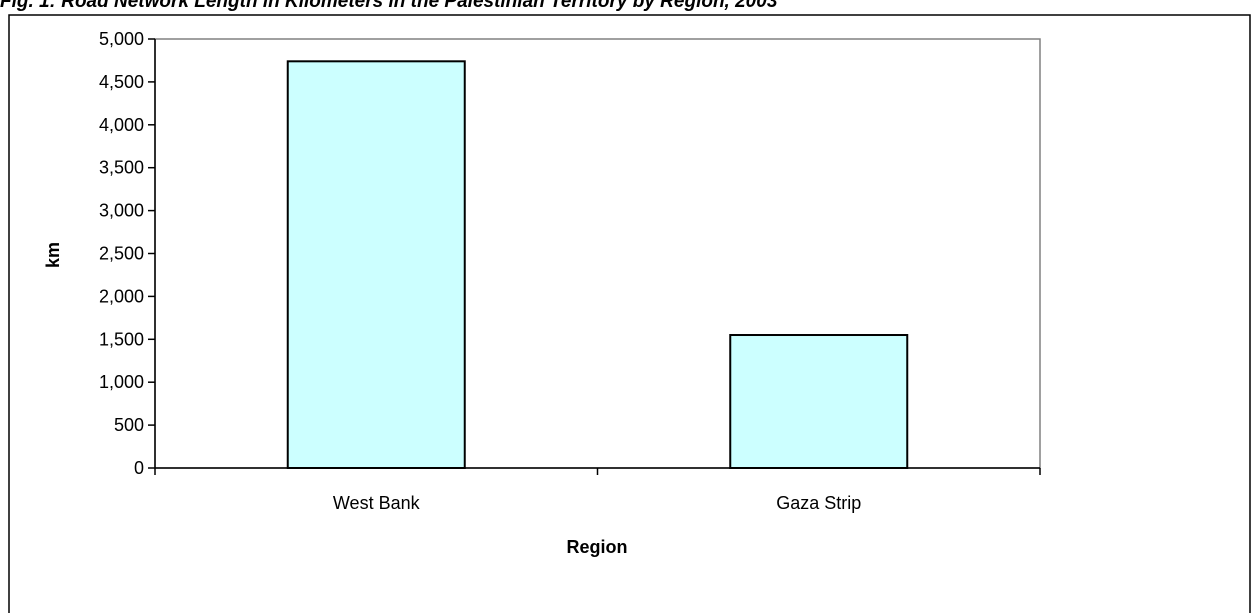 This screenshot has height=613, width=1259. Describe the element at coordinates (377, 503) in the screenshot. I see `x-tick-label: West Bank` at that location.